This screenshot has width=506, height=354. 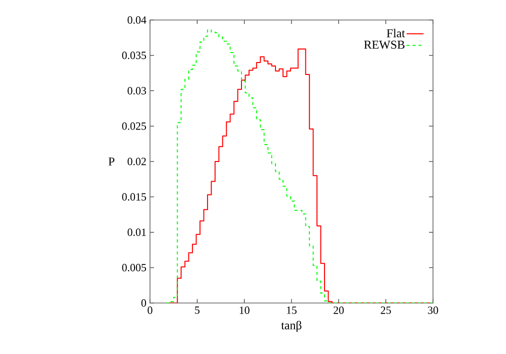 What do you see at coordinates (339, 310) in the screenshot?
I see `x-tick-label: 20` at bounding box center [339, 310].